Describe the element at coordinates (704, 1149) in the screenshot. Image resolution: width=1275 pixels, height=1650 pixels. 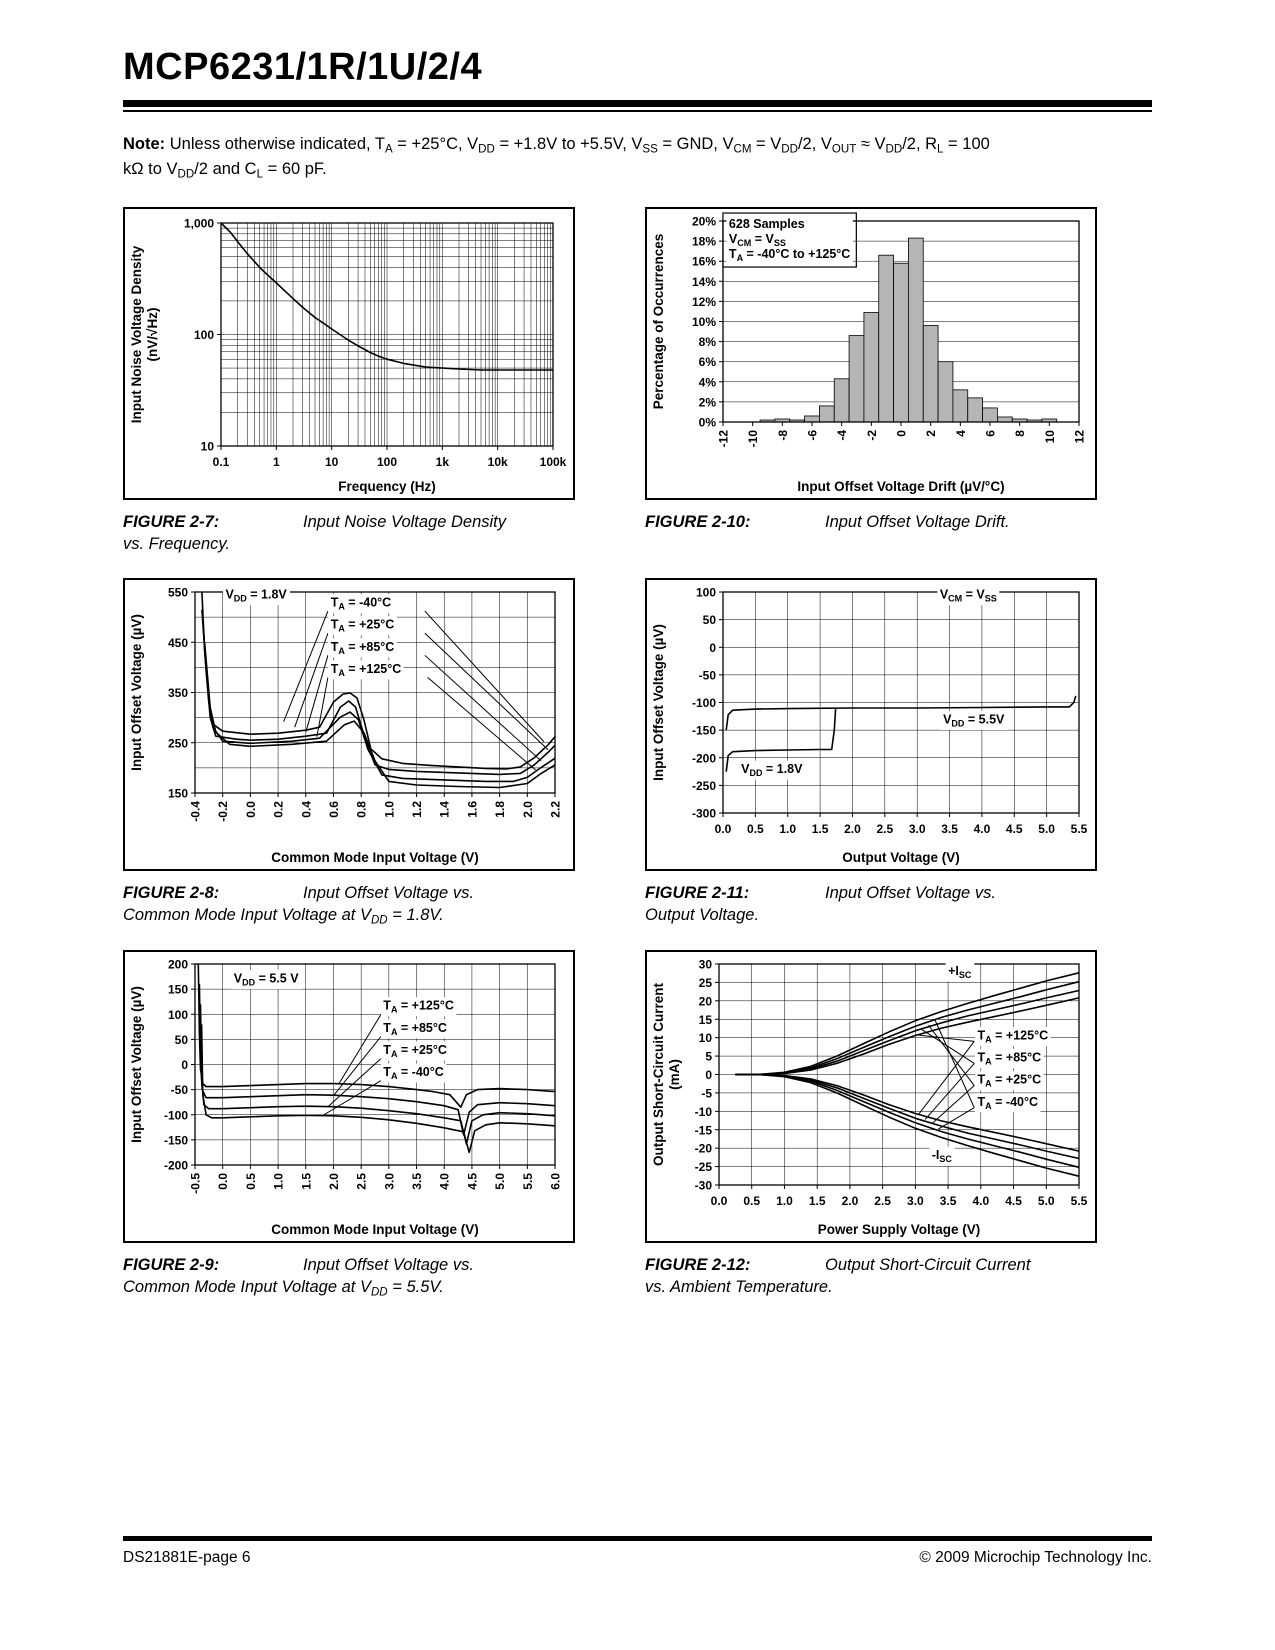
I see `svg-text: -20` at that location.